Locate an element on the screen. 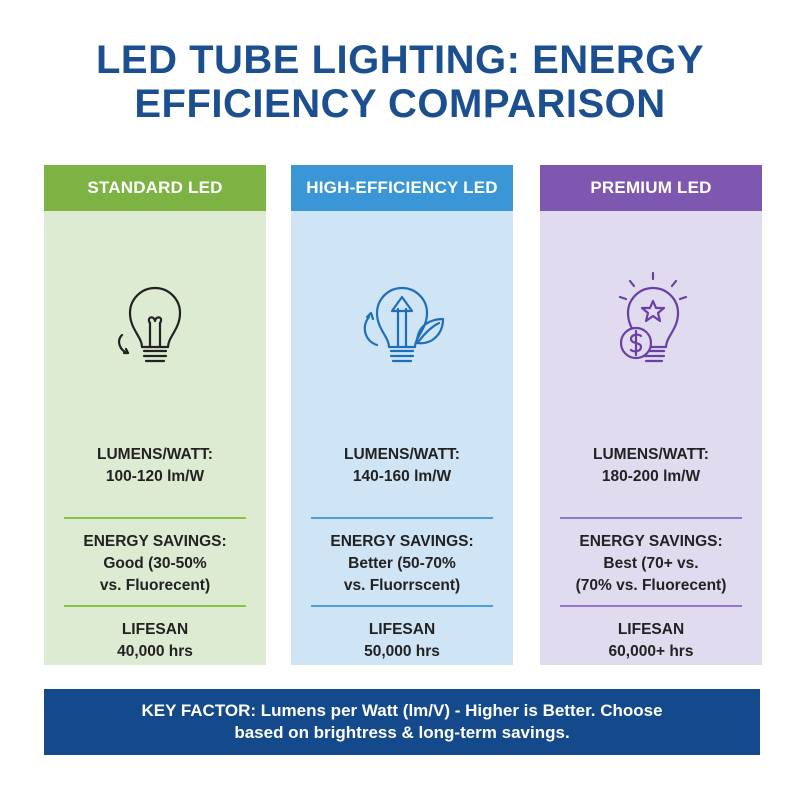  savings-line-2: (70% vs. Fluorecent) is located at coordinates (651, 585).